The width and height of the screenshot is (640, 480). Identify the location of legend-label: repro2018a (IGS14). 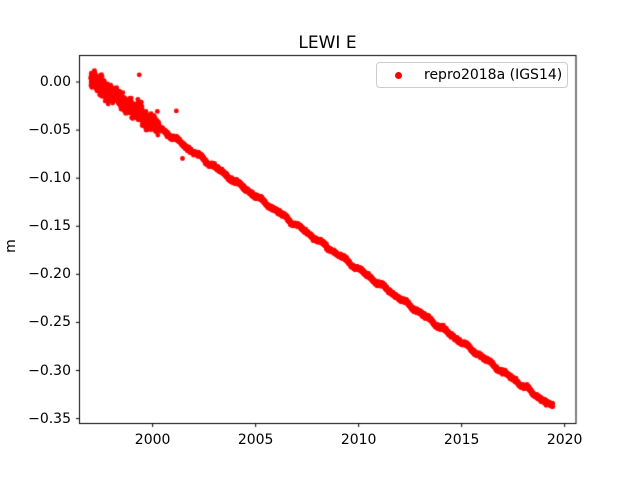
(493, 75).